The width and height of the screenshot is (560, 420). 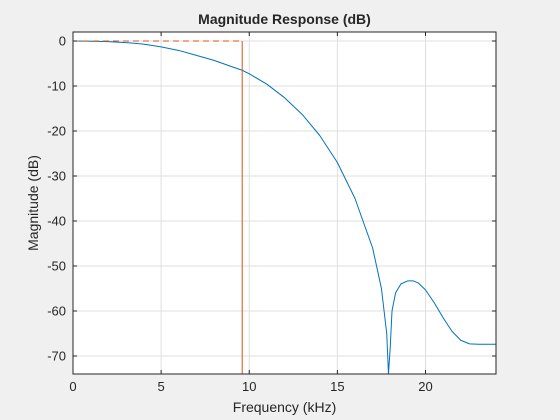 What do you see at coordinates (33, 203) in the screenshot?
I see `y-axis-label: Magnitude (dB)` at bounding box center [33, 203].